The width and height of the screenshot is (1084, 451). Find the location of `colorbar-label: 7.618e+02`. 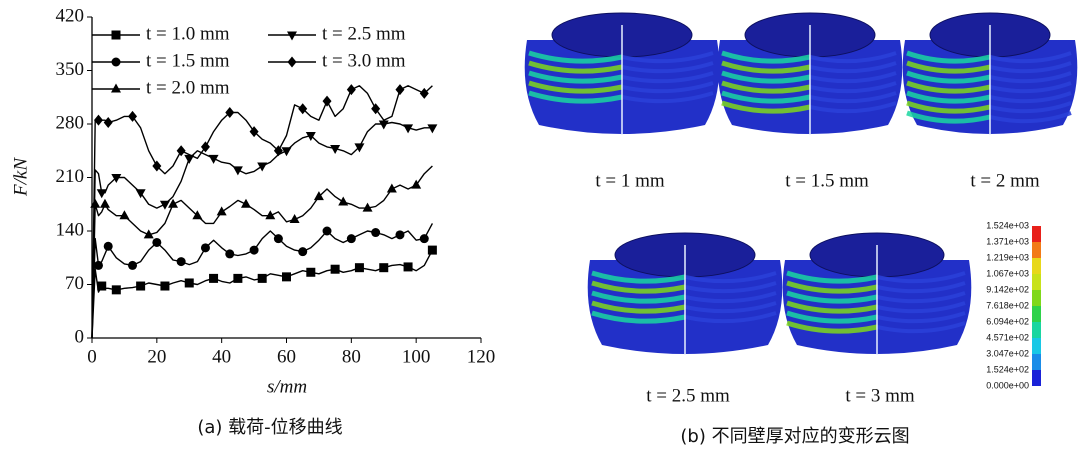

colorbar-label: 7.618e+02 is located at coordinates (1007, 305).